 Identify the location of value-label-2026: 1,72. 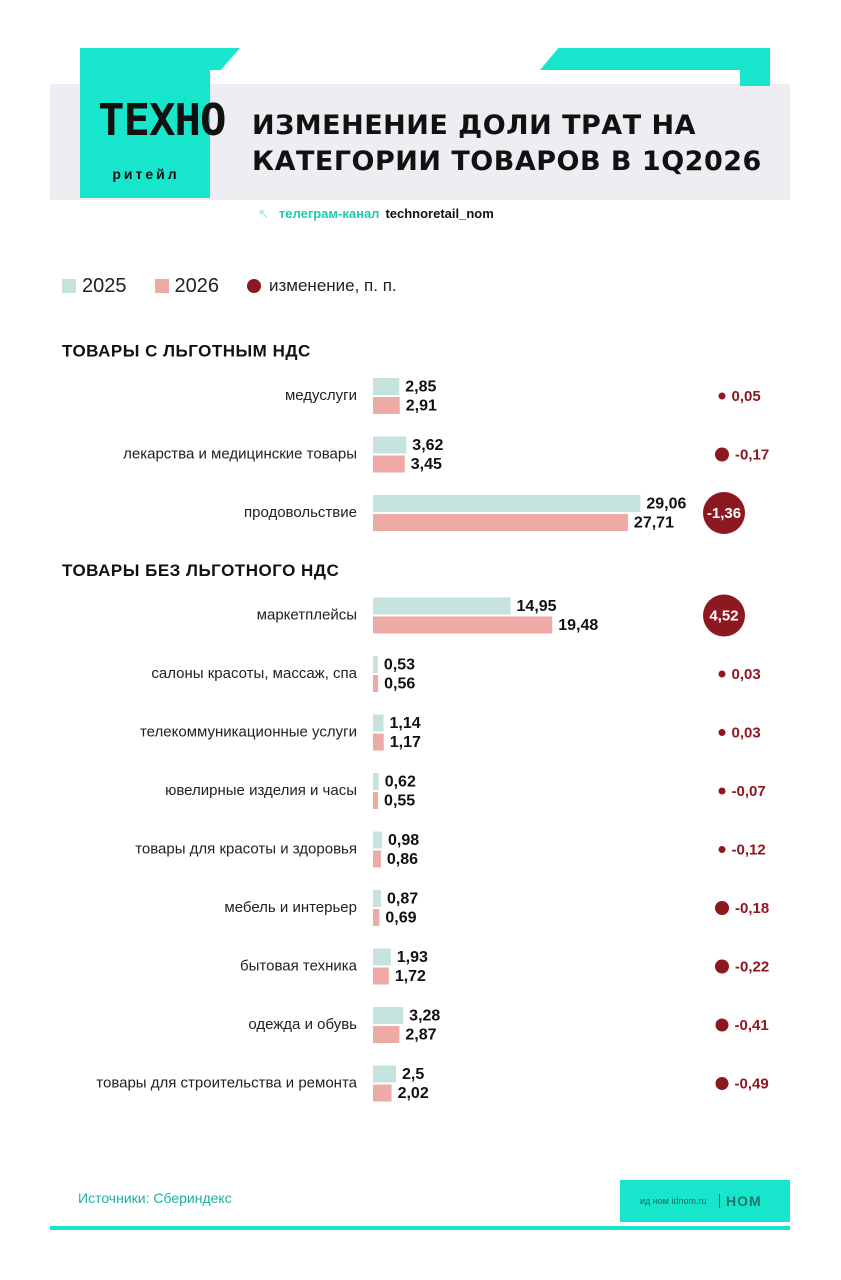
(410, 976).